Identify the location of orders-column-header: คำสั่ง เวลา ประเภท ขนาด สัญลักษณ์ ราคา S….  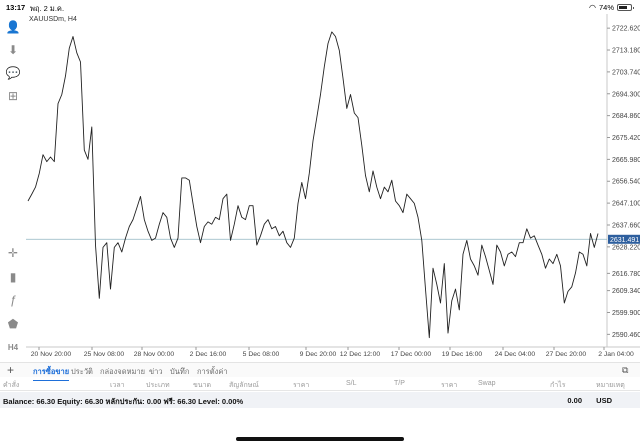
(320, 384).